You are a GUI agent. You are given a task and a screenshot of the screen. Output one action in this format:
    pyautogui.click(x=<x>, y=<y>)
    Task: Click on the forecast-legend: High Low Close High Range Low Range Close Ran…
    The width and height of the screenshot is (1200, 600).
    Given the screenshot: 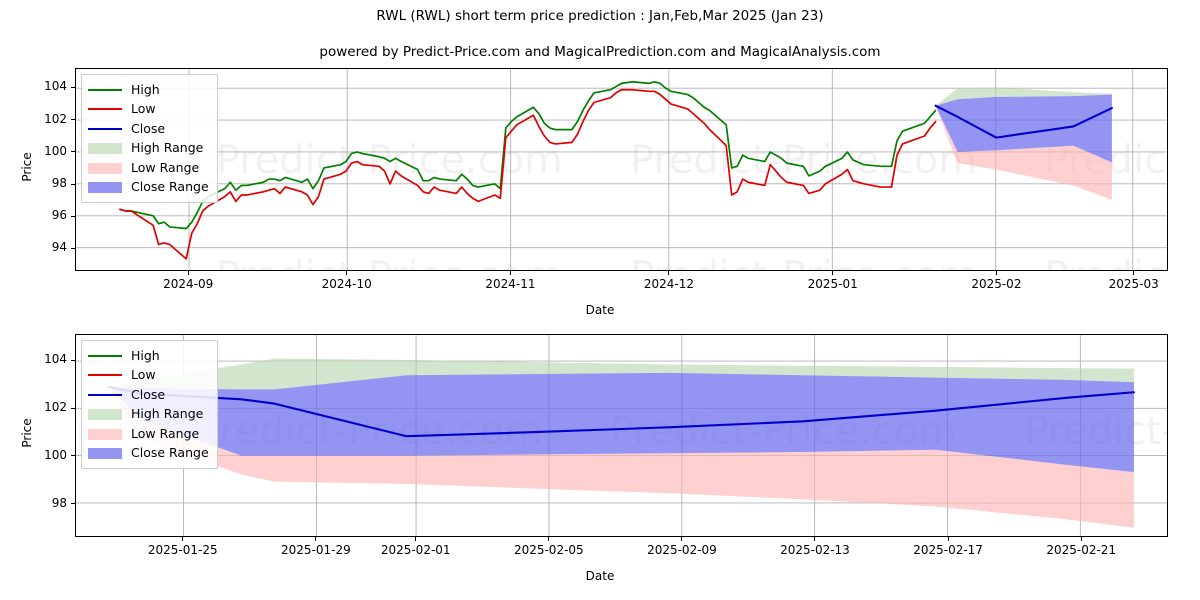 What is the action you would take?
    pyautogui.click(x=149, y=404)
    